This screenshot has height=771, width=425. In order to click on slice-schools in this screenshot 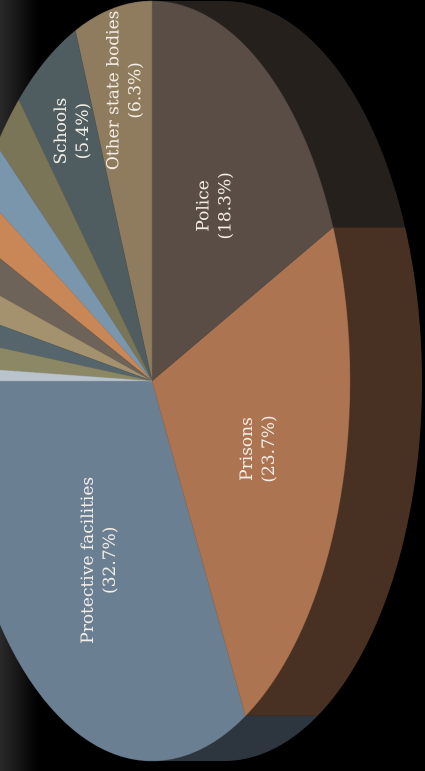, I will do `click(85, 206)`.